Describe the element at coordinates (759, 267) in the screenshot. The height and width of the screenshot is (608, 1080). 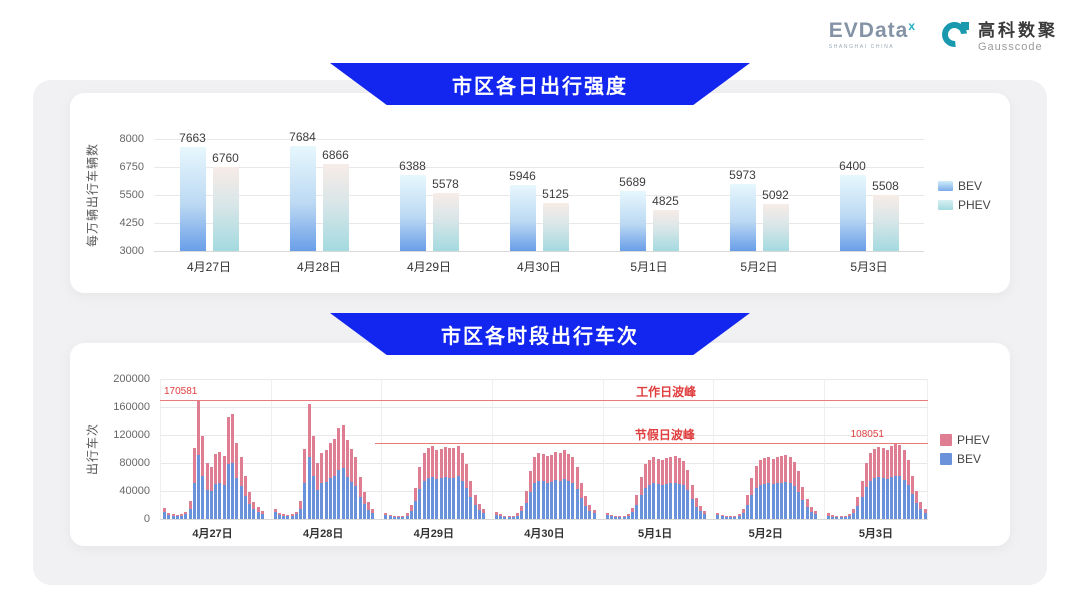
I see `x-axis-label: 5月2日` at that location.